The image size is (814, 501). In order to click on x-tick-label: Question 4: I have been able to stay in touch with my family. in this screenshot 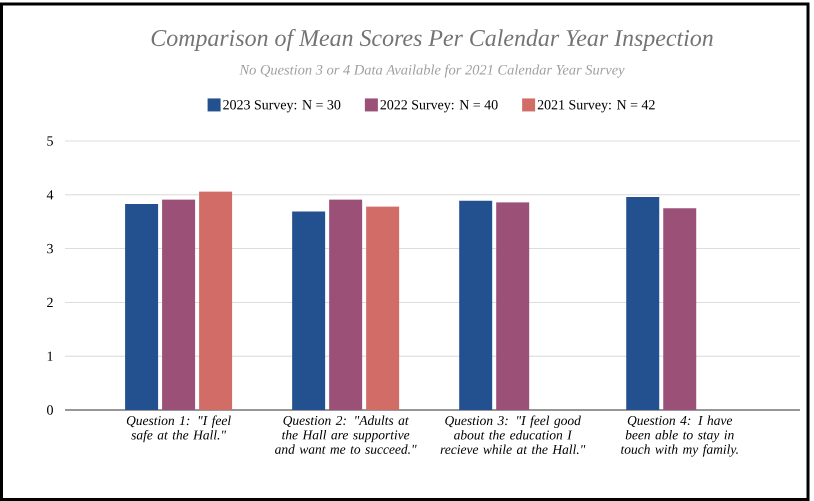, I will do `click(679, 436)`.